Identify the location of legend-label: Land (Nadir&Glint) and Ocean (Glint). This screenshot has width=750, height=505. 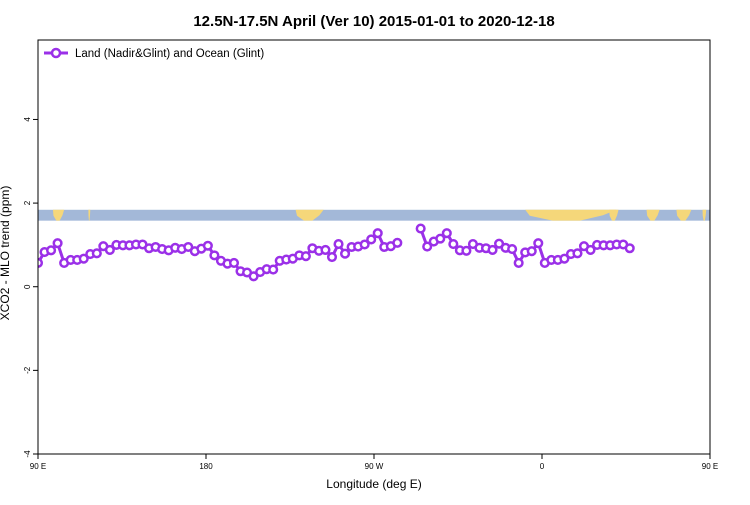
(169, 54).